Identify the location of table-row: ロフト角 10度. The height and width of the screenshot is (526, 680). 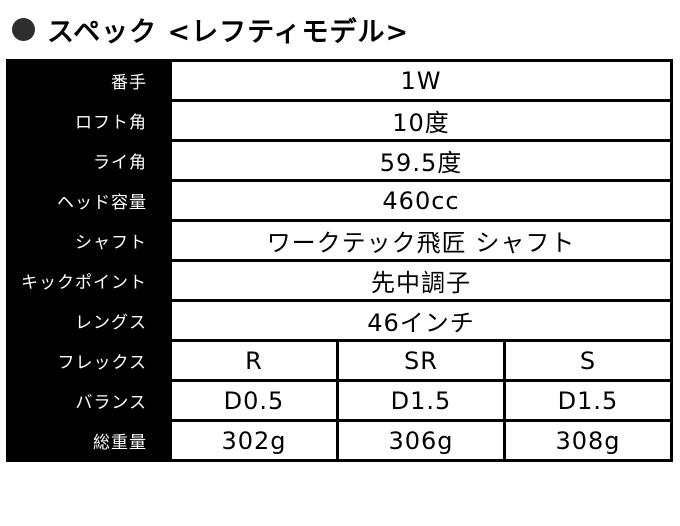
(340, 120).